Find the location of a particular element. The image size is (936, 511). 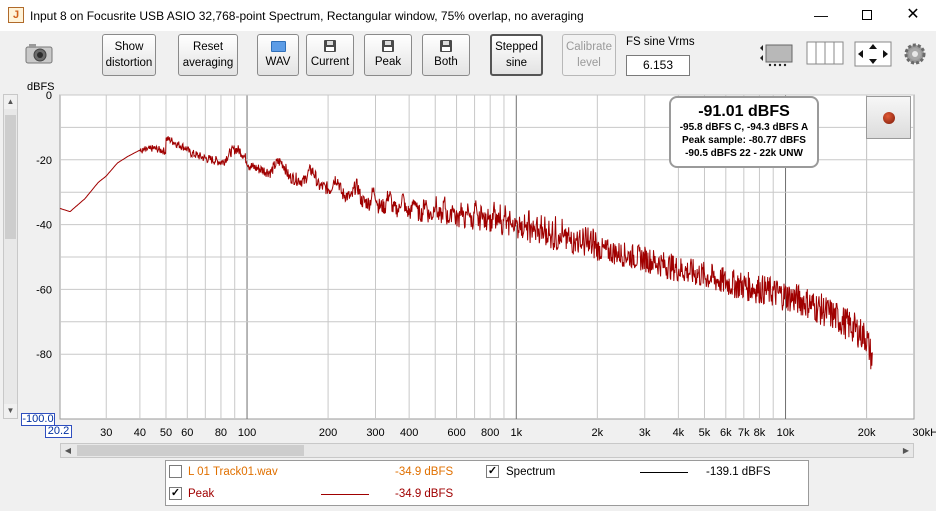

y-tick-label: 0 is located at coordinates (49, 96).